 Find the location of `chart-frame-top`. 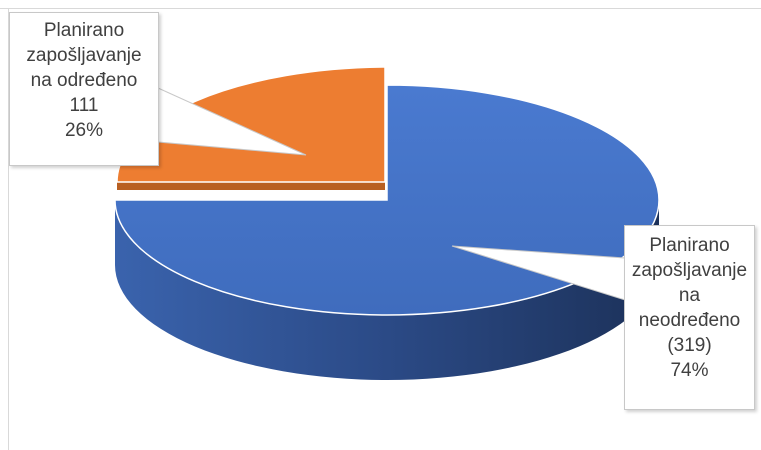

chart-frame-top is located at coordinates (380, 8).